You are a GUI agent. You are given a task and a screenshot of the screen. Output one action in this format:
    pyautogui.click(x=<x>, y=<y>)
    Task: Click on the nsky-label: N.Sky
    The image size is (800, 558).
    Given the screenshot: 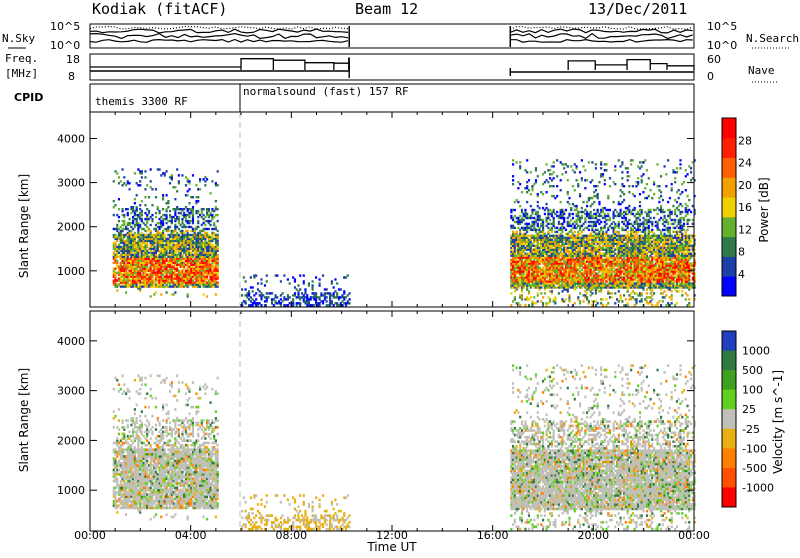 What is the action you would take?
    pyautogui.click(x=18, y=38)
    